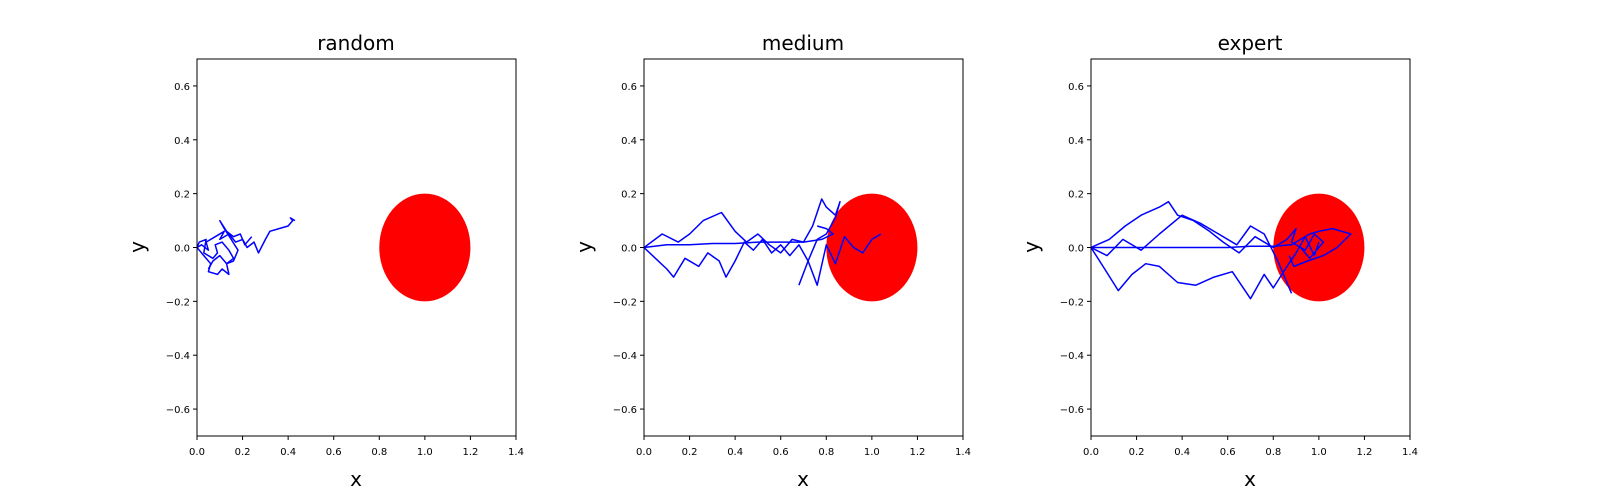 Image resolution: width=1600 pixels, height=500 pixels. Describe the element at coordinates (803, 43) in the screenshot. I see `subplot-title: medium` at that location.